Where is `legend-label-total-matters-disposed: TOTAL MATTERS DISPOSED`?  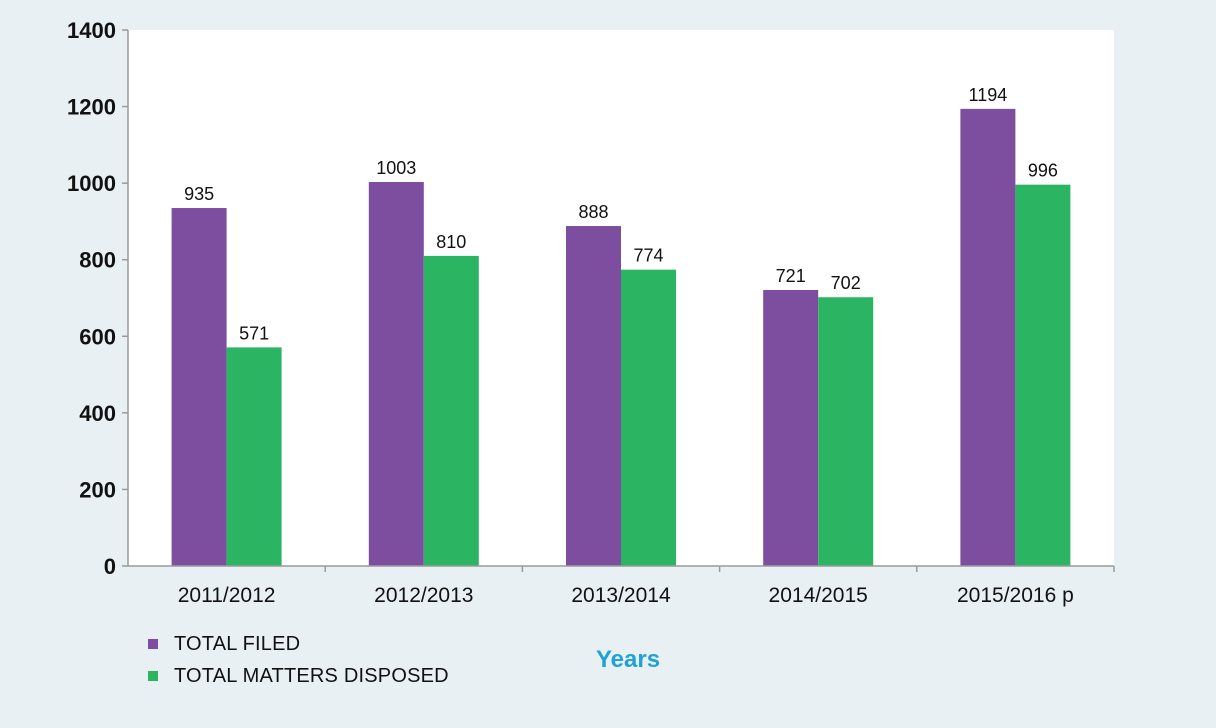
legend-label-total-matters-disposed: TOTAL MATTERS DISPOSED is located at coordinates (311, 675).